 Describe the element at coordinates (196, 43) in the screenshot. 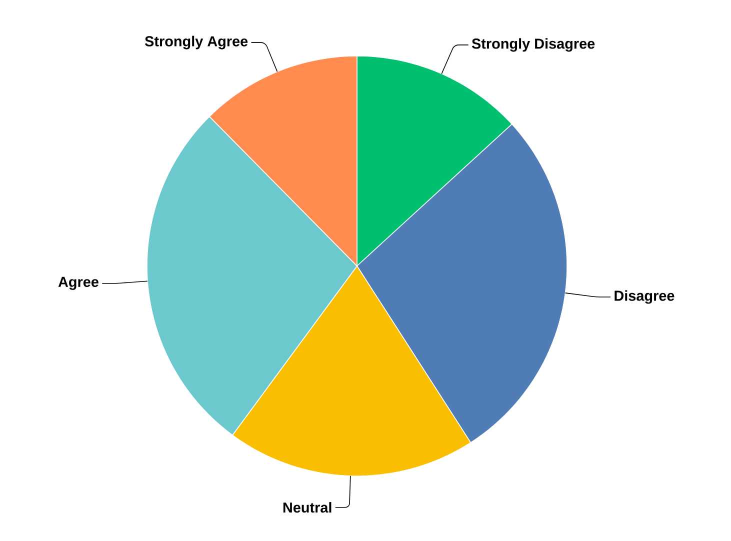

I see `slice-label: Strongly Agree` at that location.